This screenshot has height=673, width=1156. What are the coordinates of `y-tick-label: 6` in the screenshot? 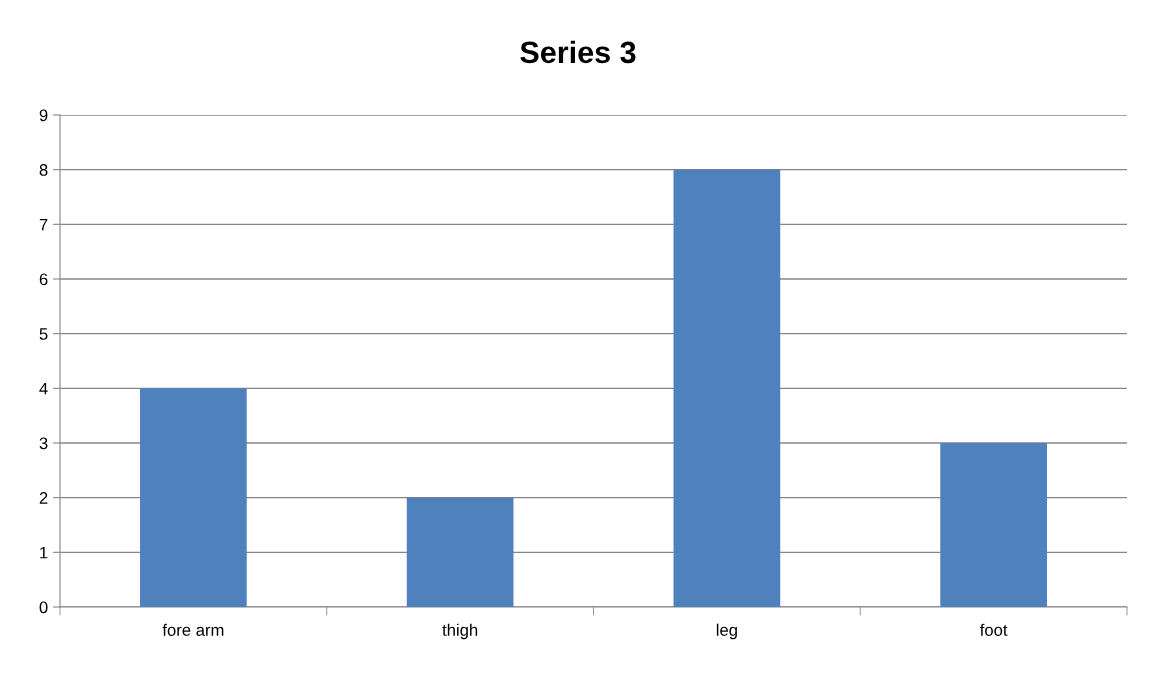 It's located at (43, 279).